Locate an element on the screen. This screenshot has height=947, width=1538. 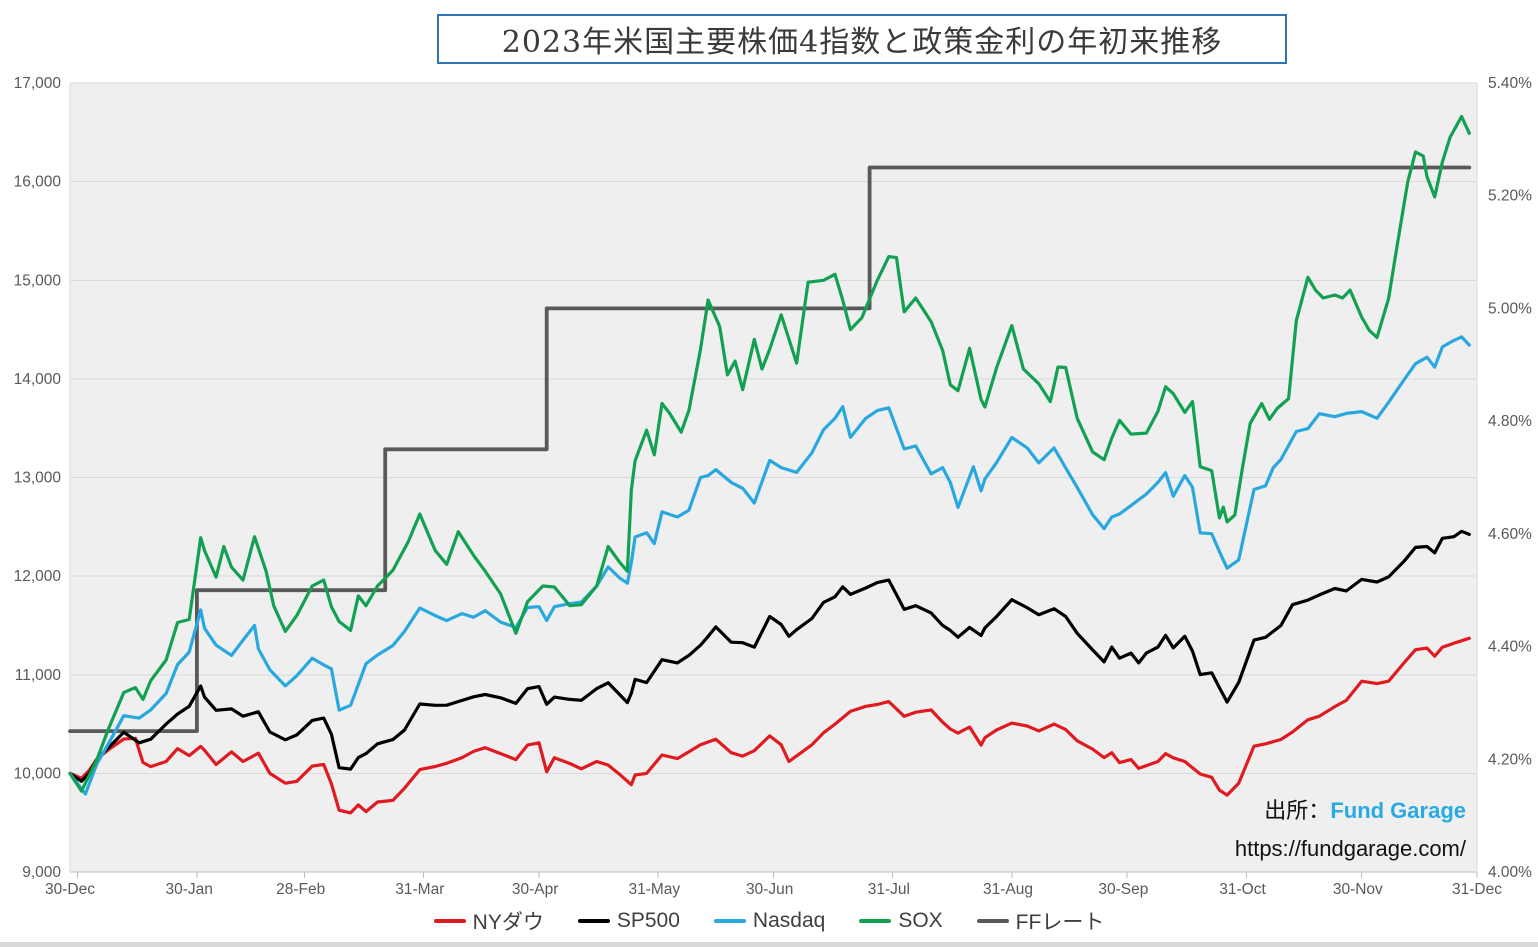
chart-title-box: 2023年米国主要株価4指数と政策金利の年初来推移 is located at coordinates (862, 39).